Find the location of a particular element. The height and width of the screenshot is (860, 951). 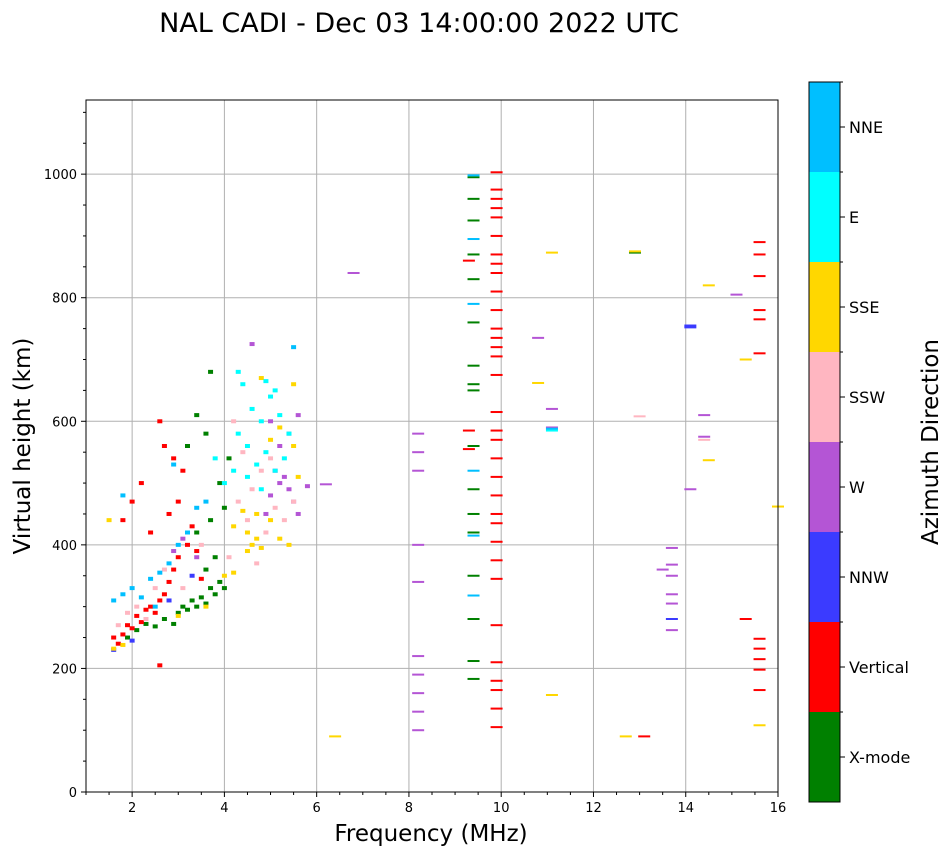

x-tick-label: 2 is located at coordinates (132, 808).